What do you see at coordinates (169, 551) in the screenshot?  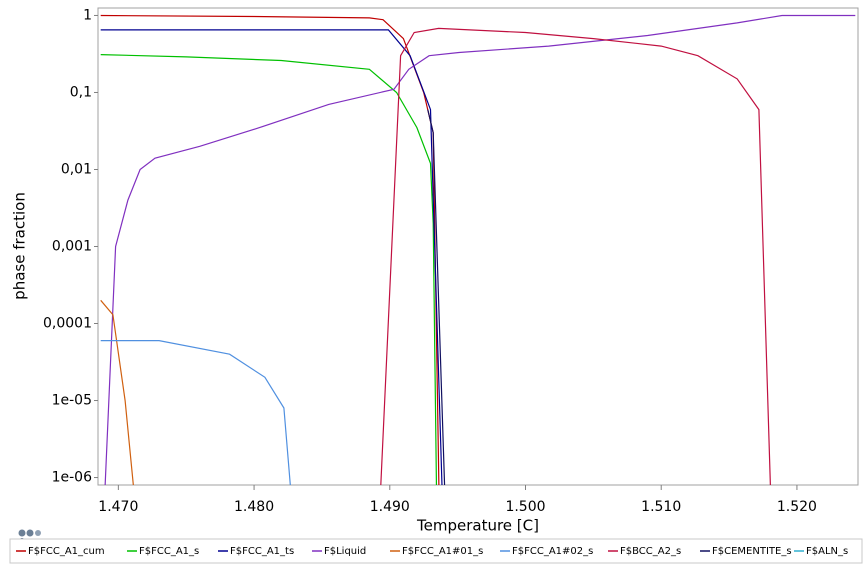 I see `legend-label: F$FCC_A1_s` at bounding box center [169, 551].